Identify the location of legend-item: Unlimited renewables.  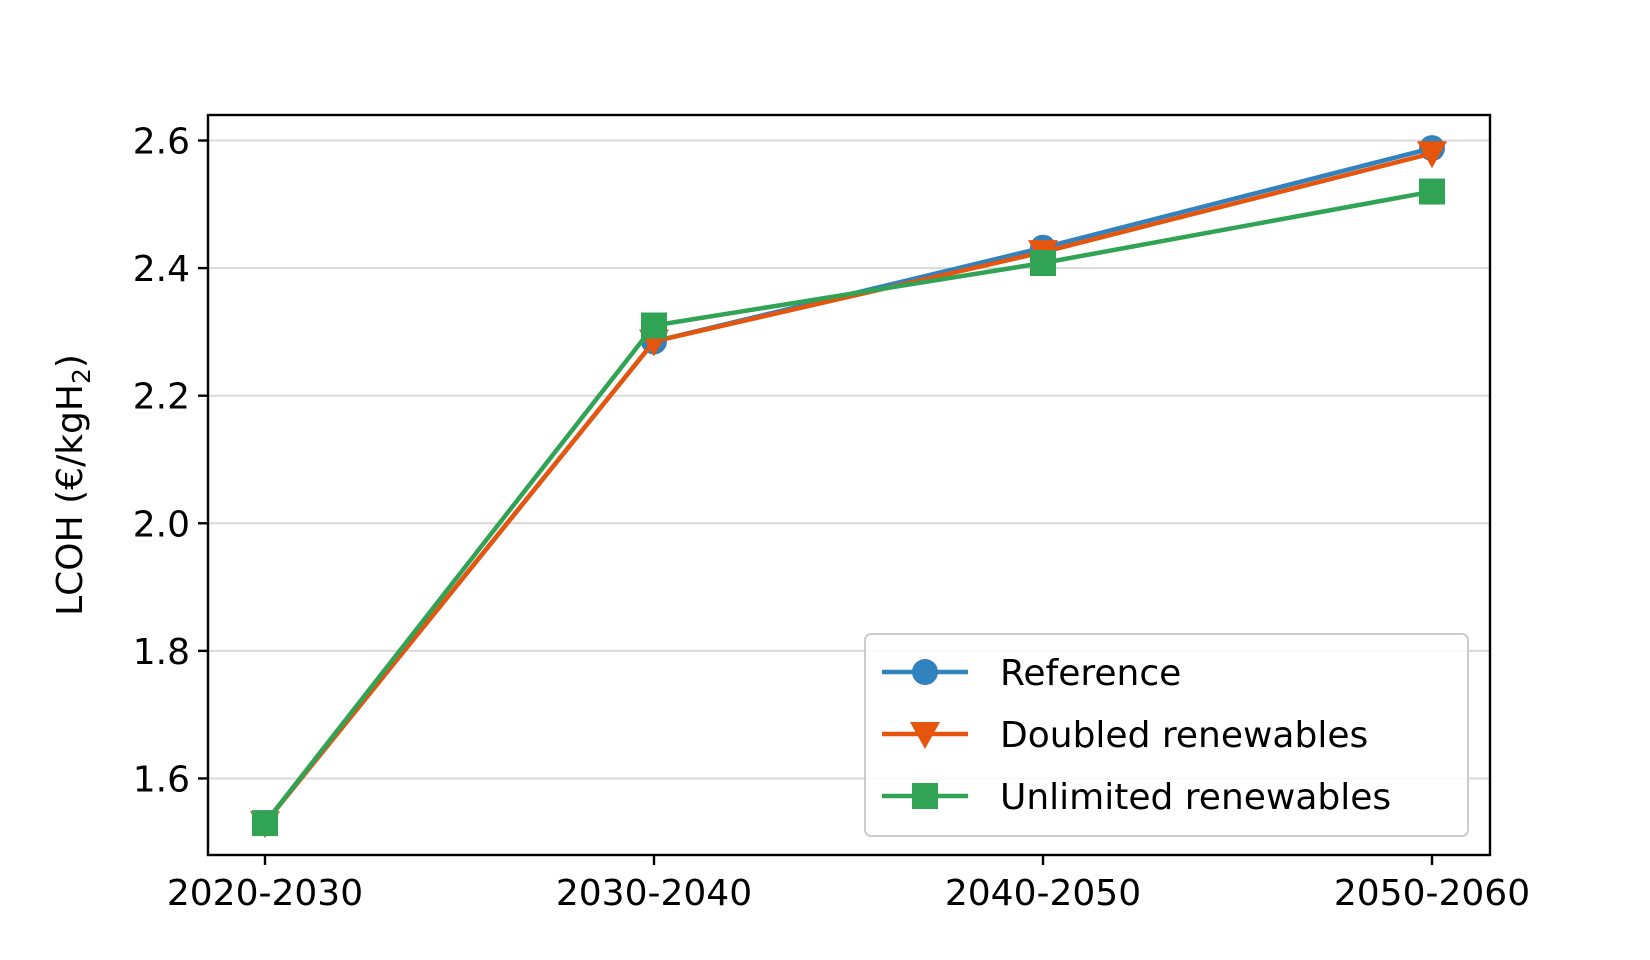
(1136, 797).